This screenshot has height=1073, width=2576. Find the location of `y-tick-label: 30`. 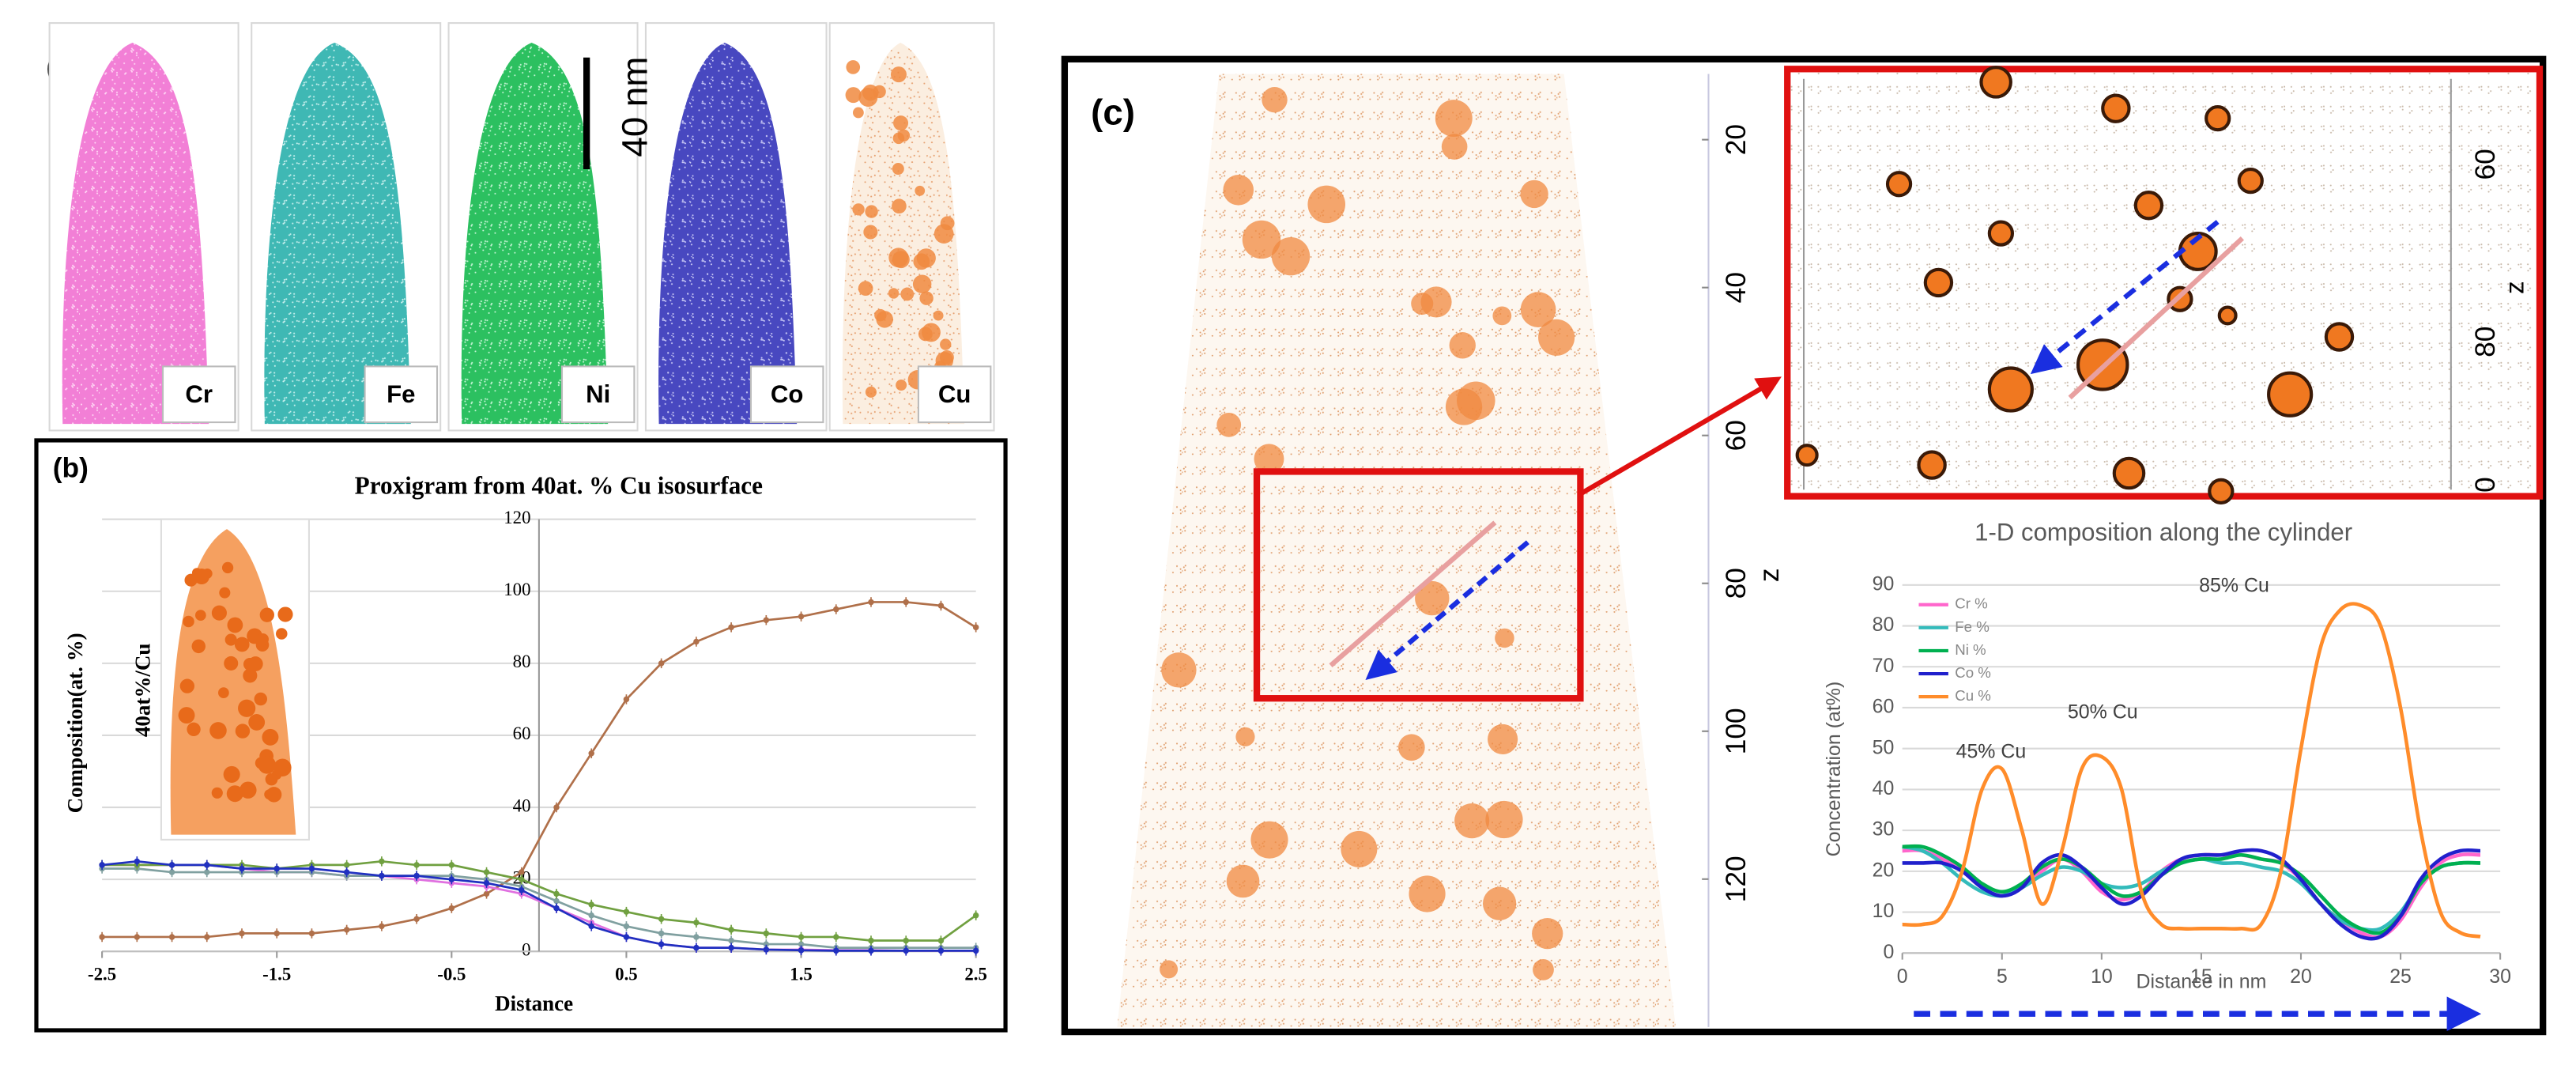

y-tick-label: 30 is located at coordinates (1884, 829).